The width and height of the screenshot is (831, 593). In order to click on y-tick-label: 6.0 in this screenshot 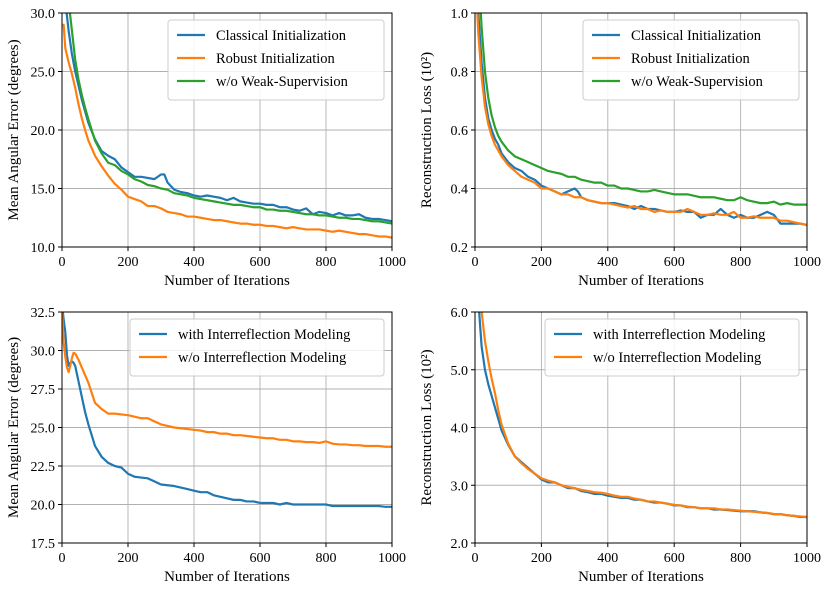, I will do `click(460, 313)`.